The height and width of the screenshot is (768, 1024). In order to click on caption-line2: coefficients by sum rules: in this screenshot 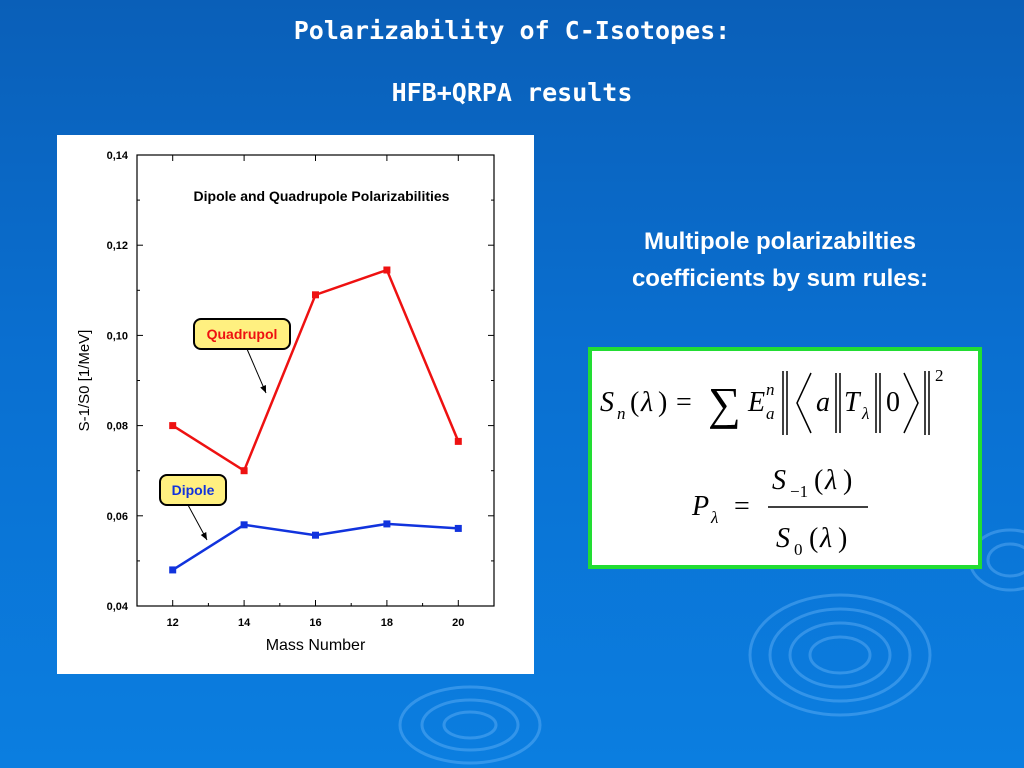, I will do `click(780, 278)`.